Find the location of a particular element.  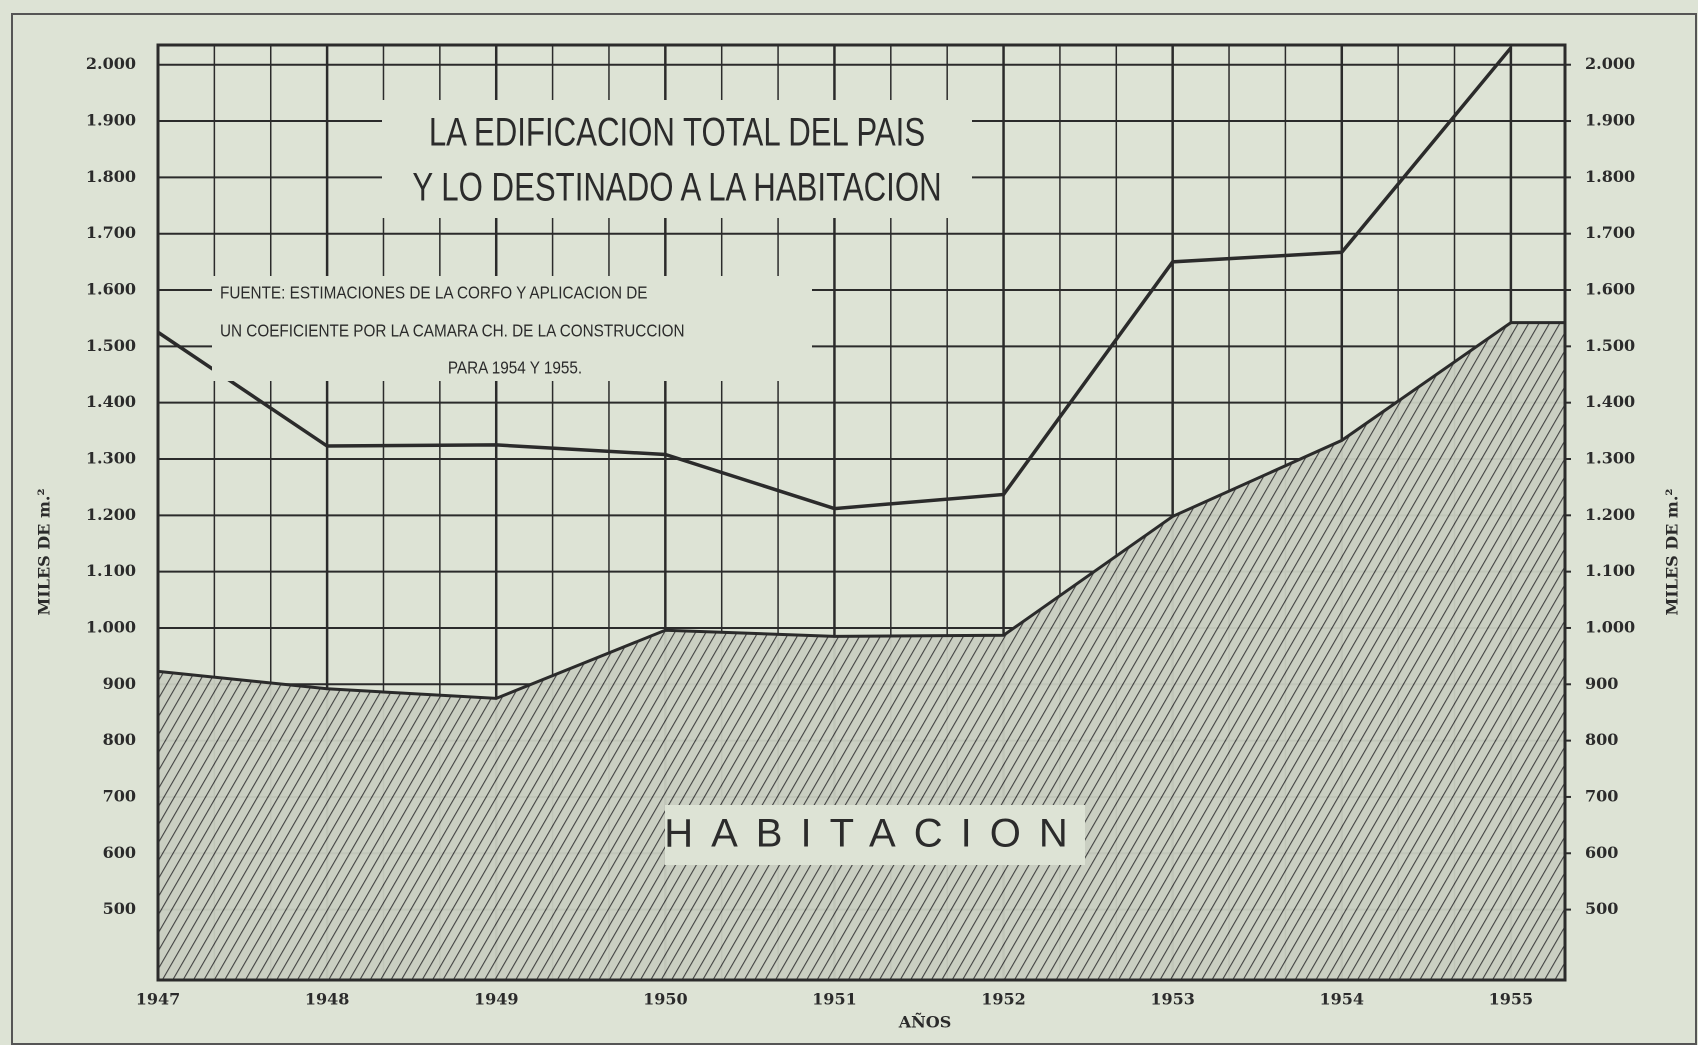

series-label: HABITACION is located at coordinates (875, 834).